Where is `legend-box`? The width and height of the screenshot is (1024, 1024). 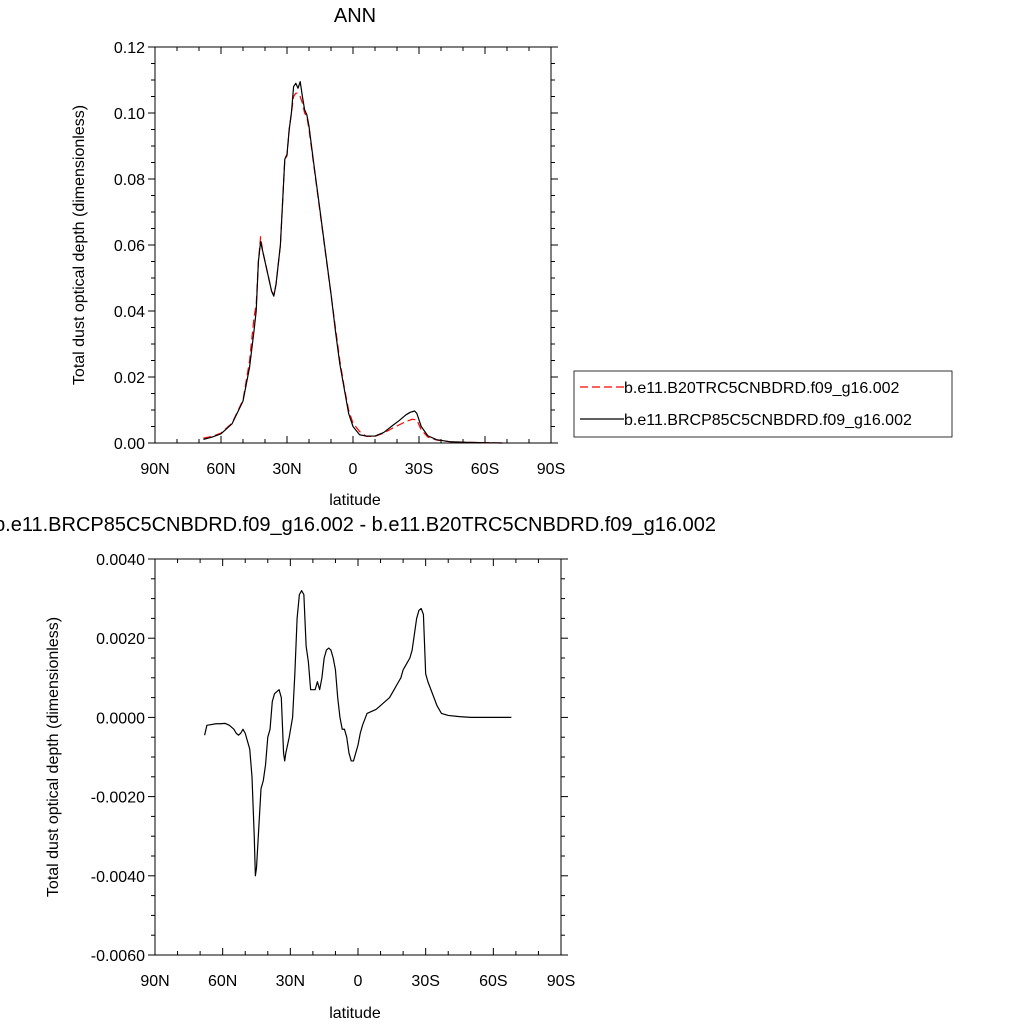 legend-box is located at coordinates (763, 404).